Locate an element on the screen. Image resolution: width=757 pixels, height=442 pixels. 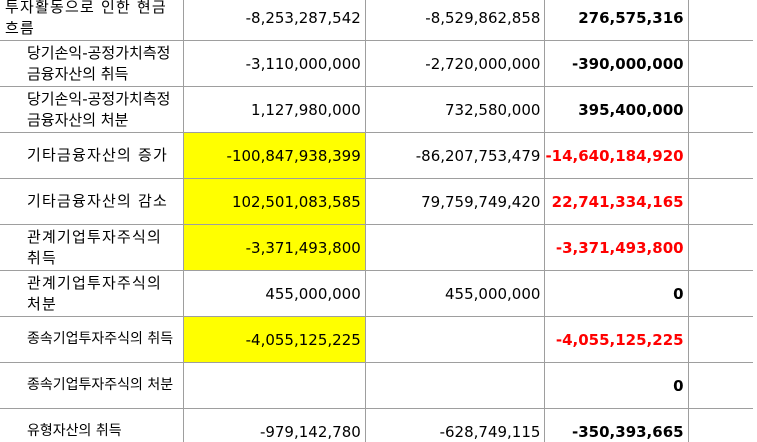
value-cell-1: -979,142,780 is located at coordinates (274, 425).